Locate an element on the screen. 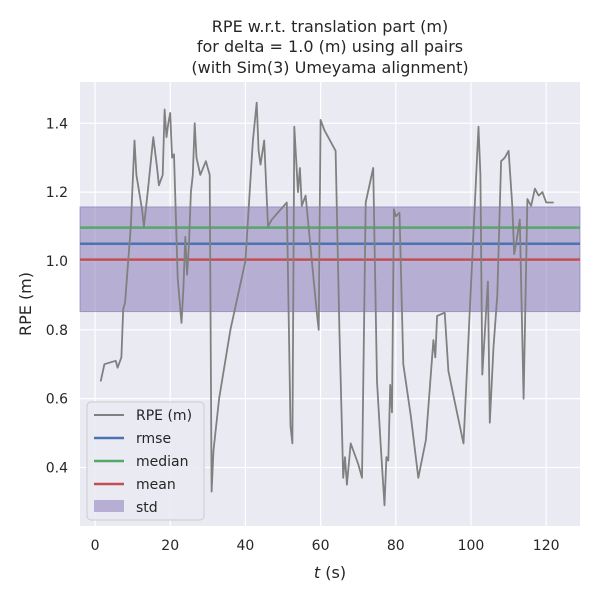 This screenshot has width=600, height=600. legend: RPE (m) rmse median mean std is located at coordinates (145, 461).